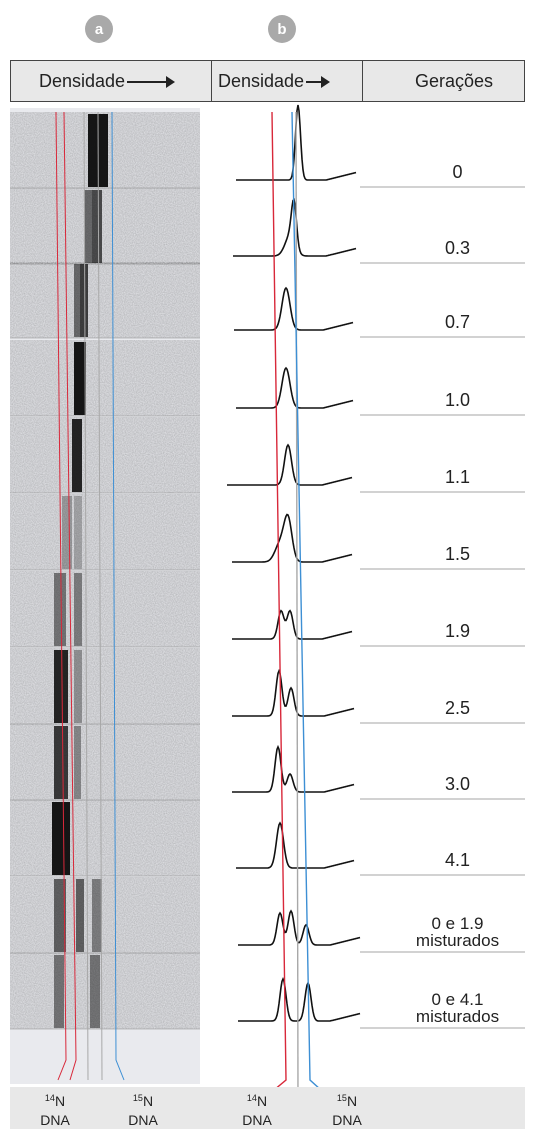 The image size is (535, 1130). I want to click on panel-b-badge: b, so click(282, 29).